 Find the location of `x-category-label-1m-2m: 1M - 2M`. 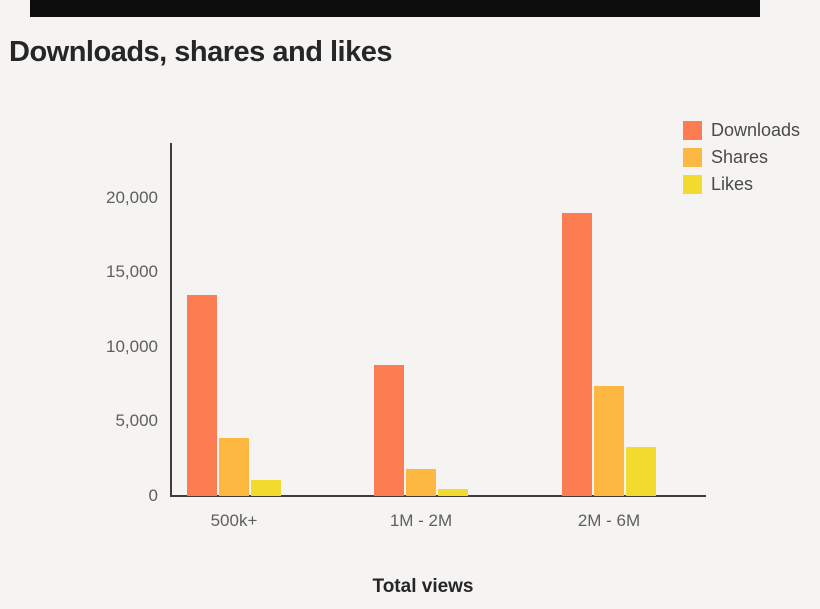

x-category-label-1m-2m: 1M - 2M is located at coordinates (421, 520).